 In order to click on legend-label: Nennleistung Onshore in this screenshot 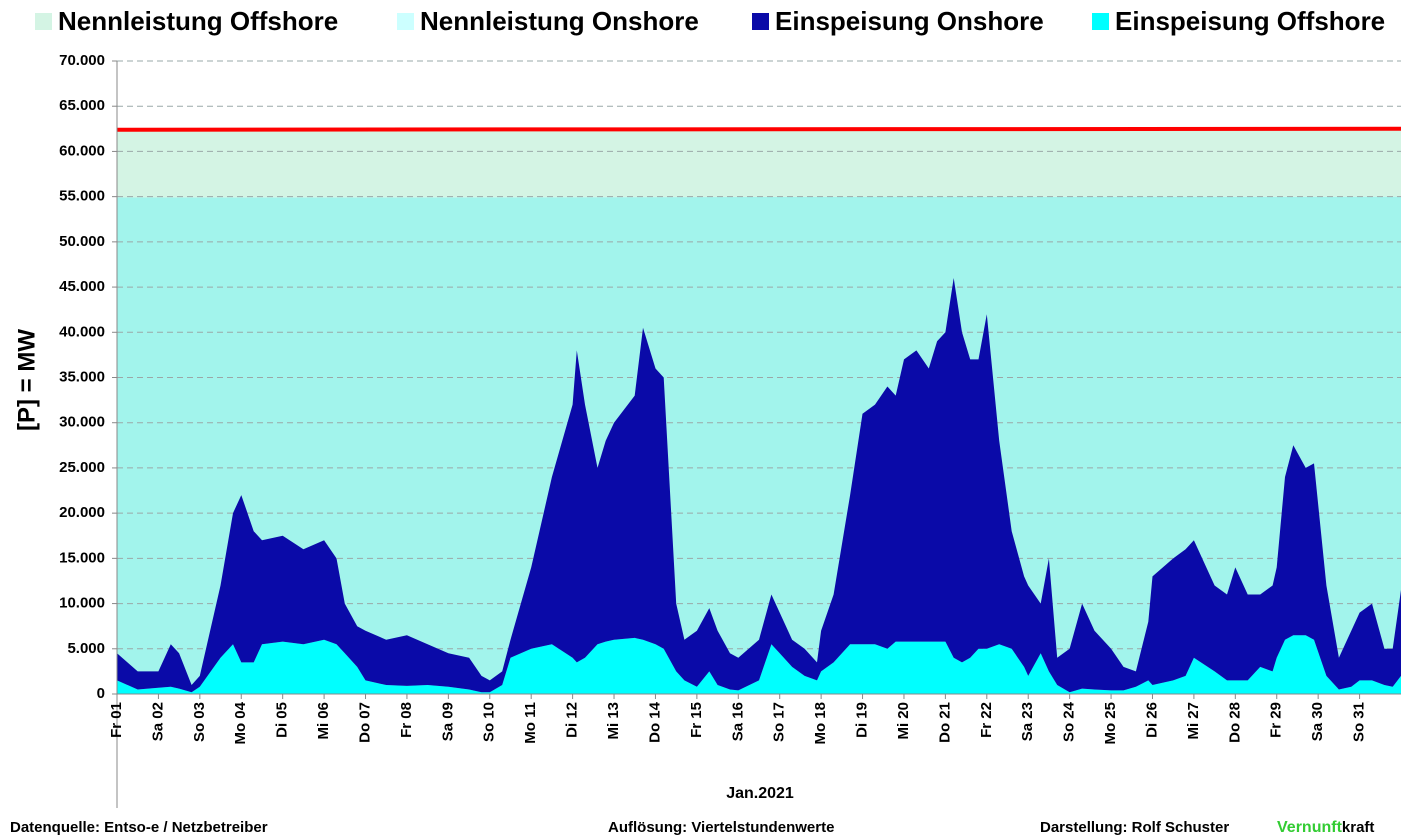, I will do `click(559, 21)`.